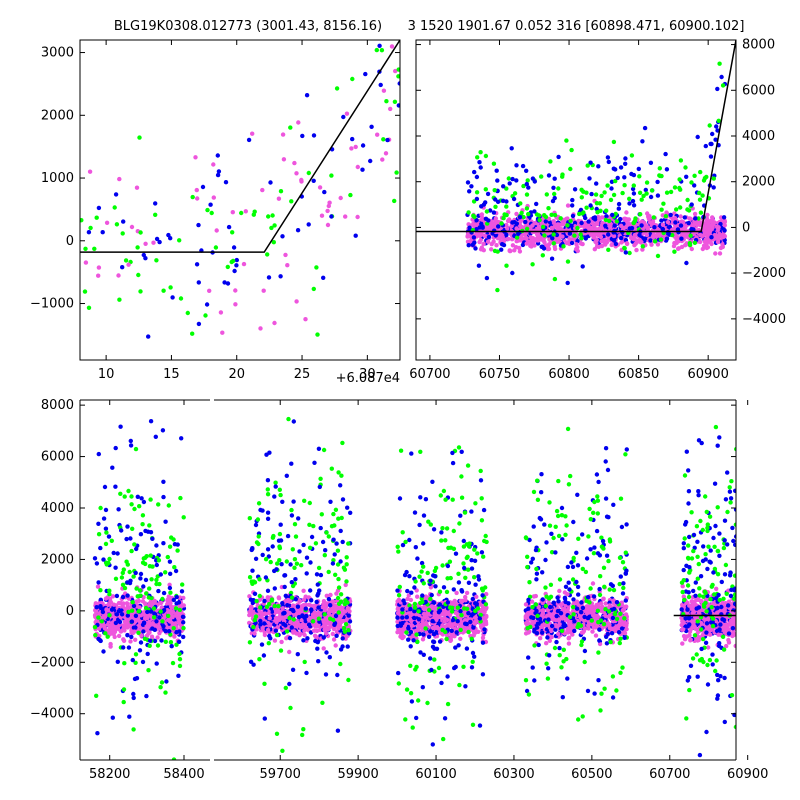 The width and height of the screenshot is (800, 800). Describe the element at coordinates (240, 146) in the screenshot. I see `model-line` at that location.